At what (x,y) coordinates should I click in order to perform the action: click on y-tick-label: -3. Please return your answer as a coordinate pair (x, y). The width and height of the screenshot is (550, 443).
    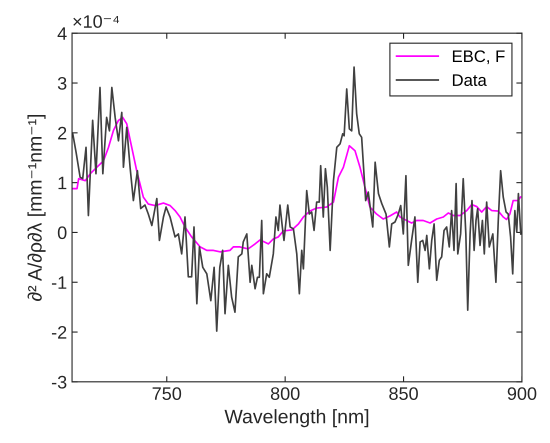
    Looking at the image, I should click on (59, 382).